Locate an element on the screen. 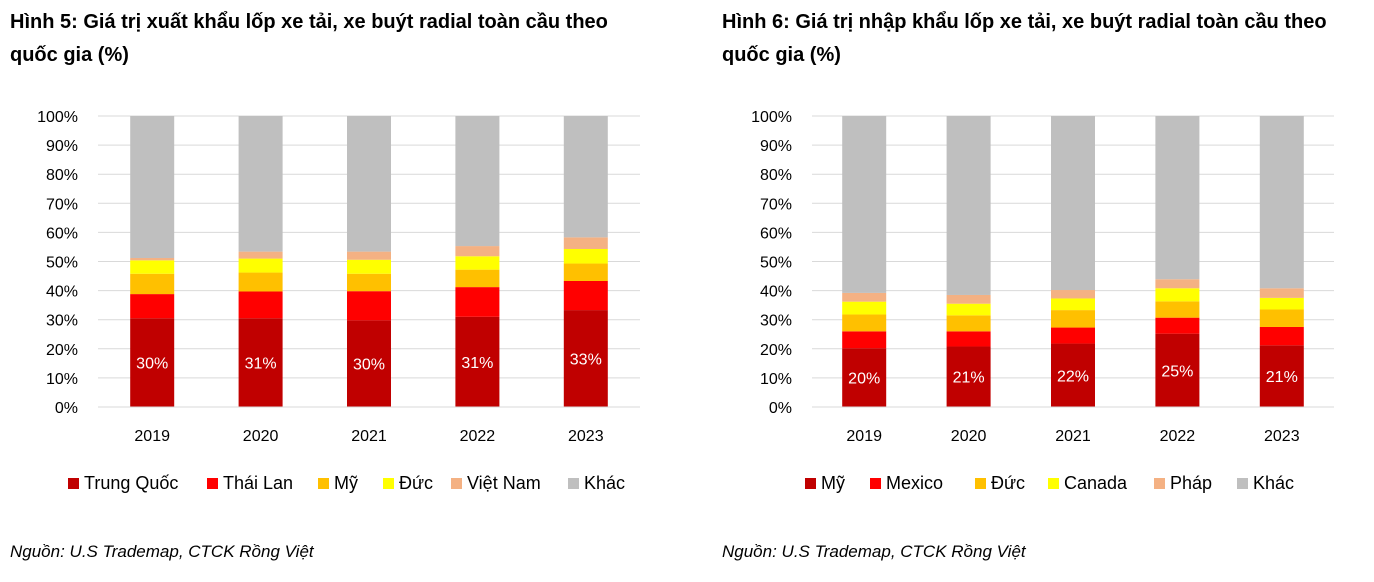  data-label: 20% is located at coordinates (864, 379).